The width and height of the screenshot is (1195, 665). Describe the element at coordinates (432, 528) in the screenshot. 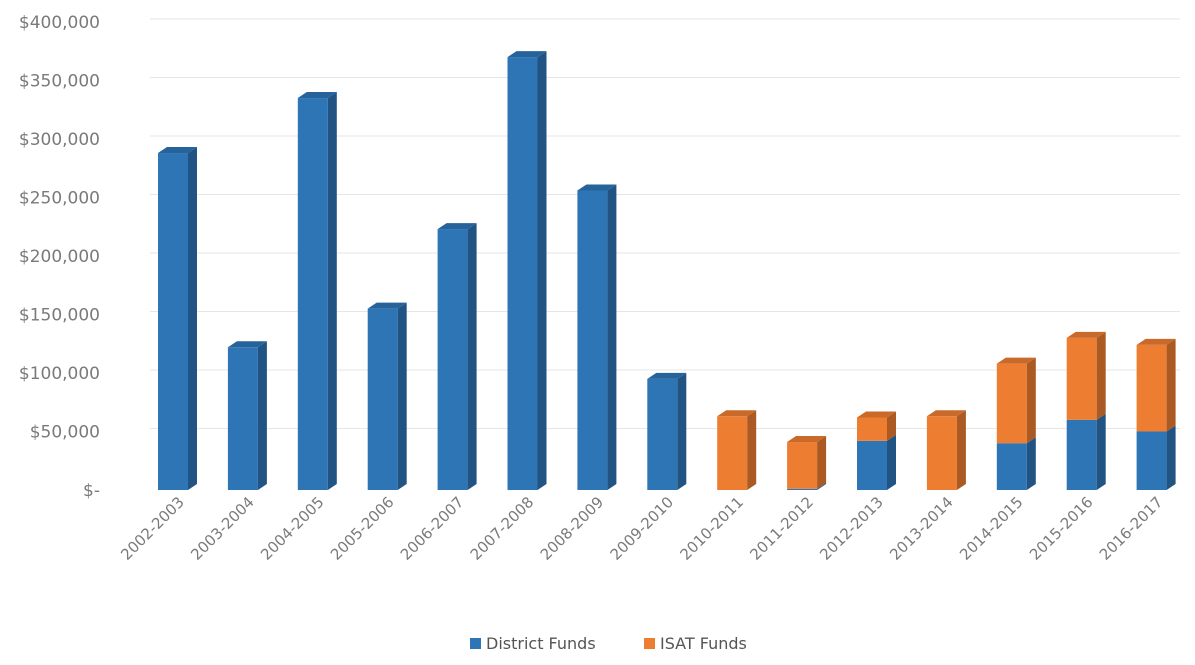

I see `x-tick-label: 2006-2007` at that location.